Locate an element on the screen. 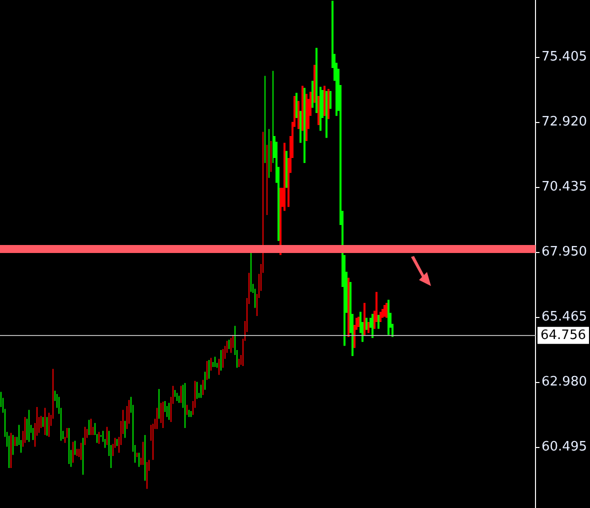 The height and width of the screenshot is (508, 590). ref-line-label: 64.756 is located at coordinates (563, 335).